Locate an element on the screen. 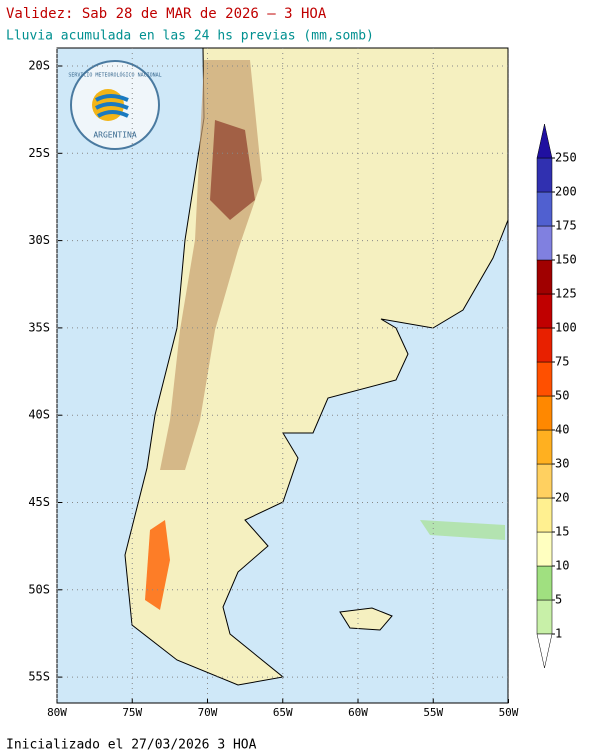 The image size is (600, 754). colorbar-label: 5 is located at coordinates (558, 600).